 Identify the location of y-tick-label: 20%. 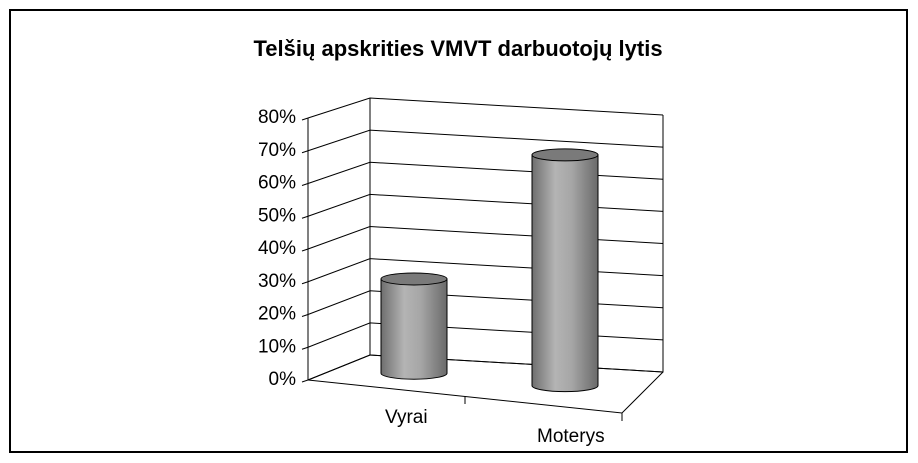
(277, 314).